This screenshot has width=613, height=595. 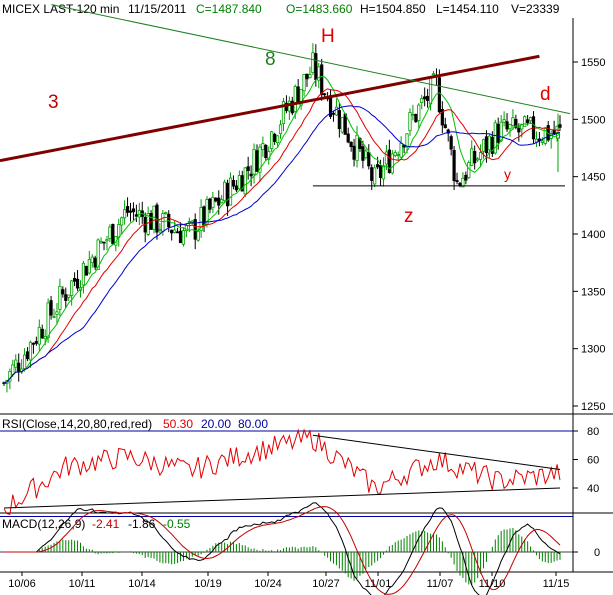 I want to click on macd-label: MACD(12,26,9), so click(x=43, y=524).